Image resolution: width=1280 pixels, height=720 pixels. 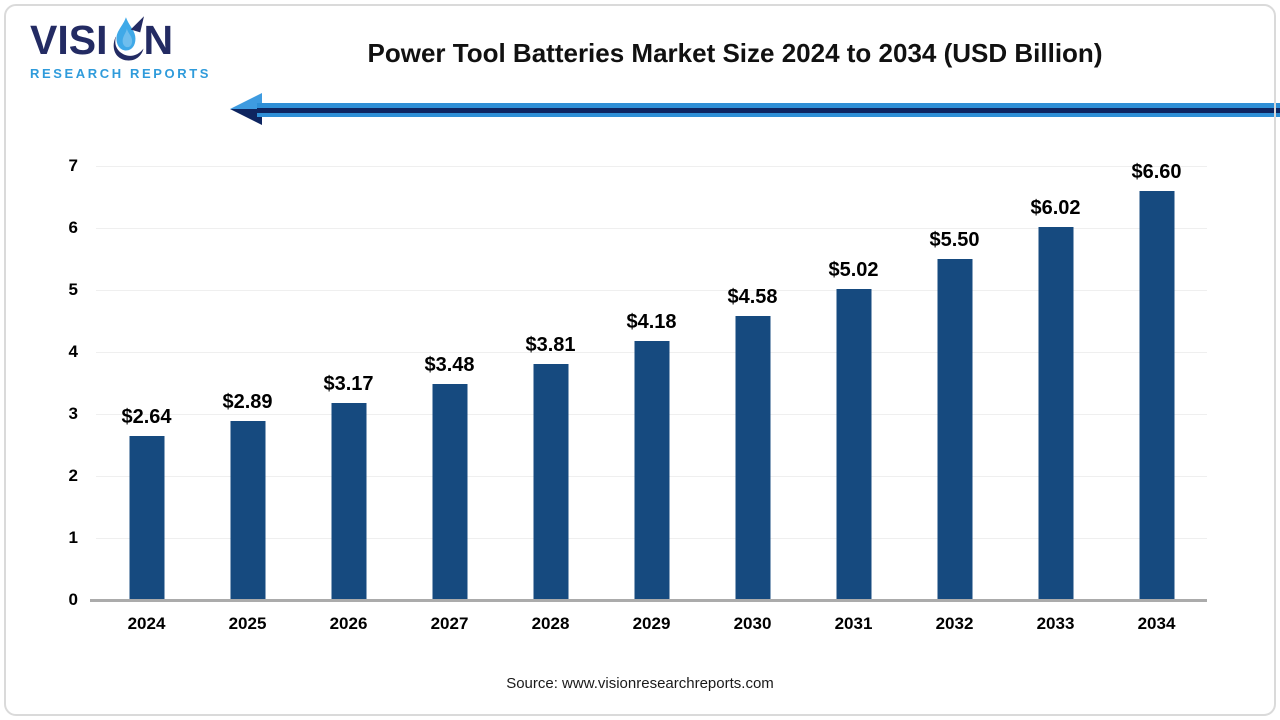 I want to click on bar-value-label-2029: $4.18, so click(x=651, y=321).